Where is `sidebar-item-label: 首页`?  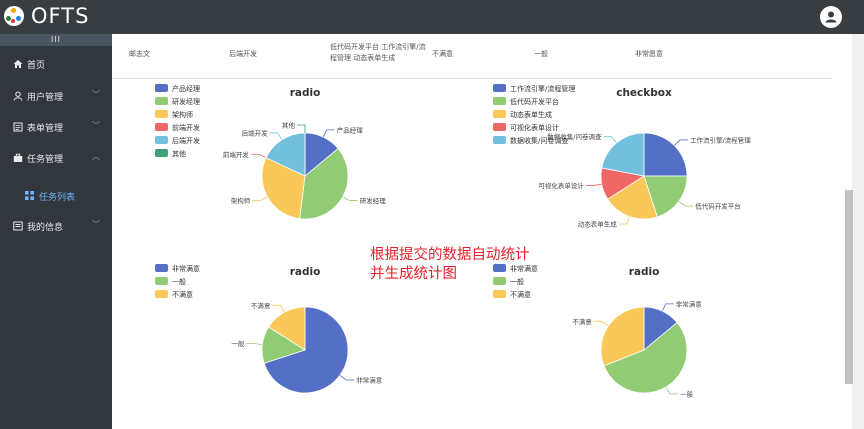 sidebar-item-label: 首页 is located at coordinates (36, 66).